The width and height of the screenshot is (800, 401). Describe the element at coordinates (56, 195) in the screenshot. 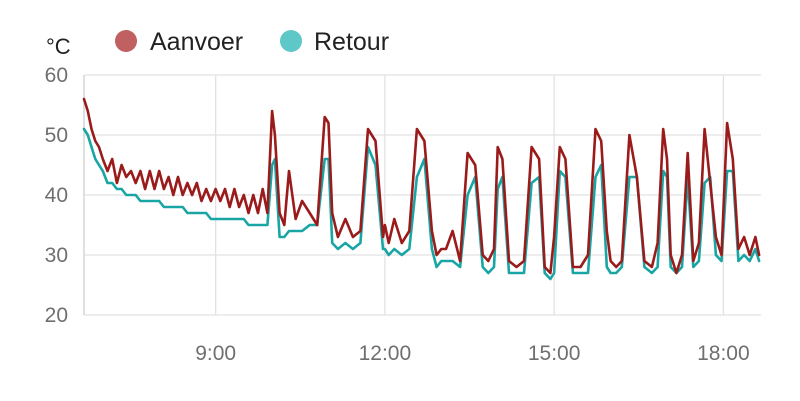

I see `y-tick-label: 40` at that location.